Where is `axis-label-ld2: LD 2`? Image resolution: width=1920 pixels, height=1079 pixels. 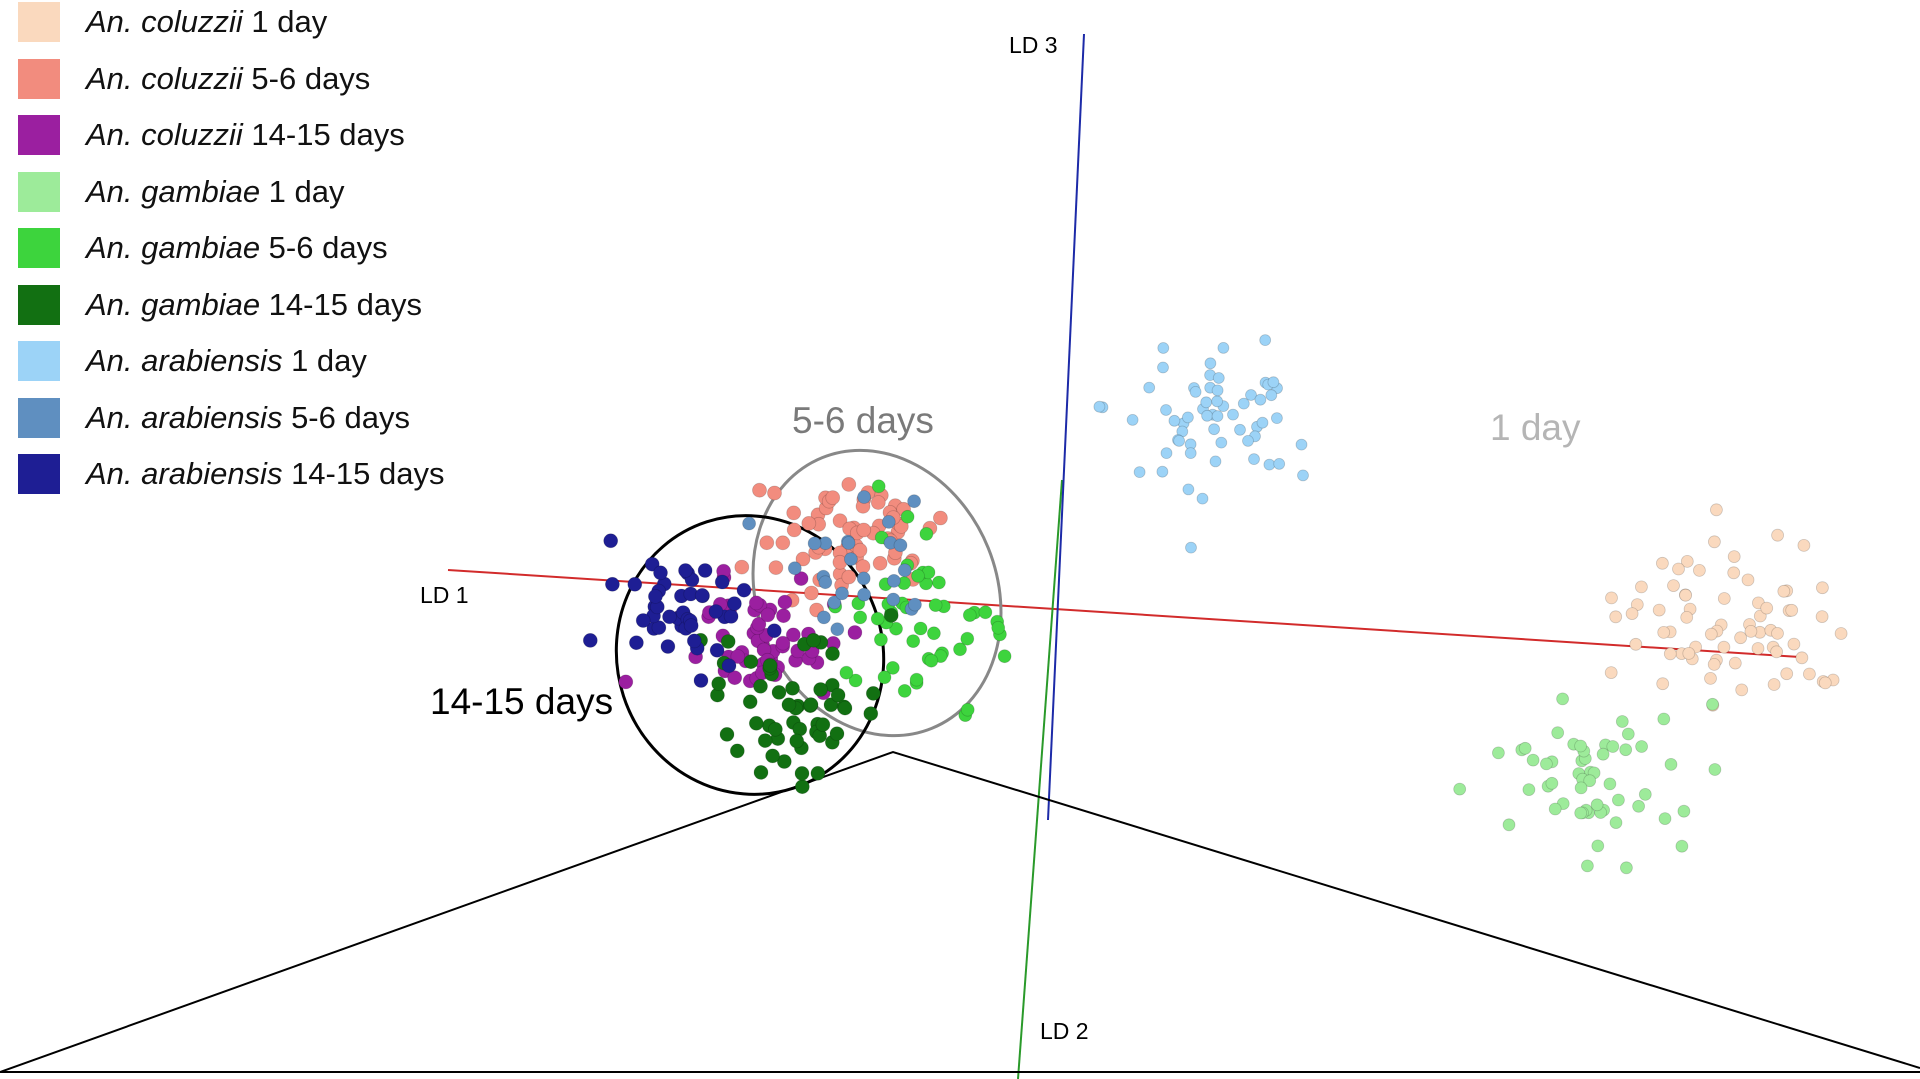
axis-label-ld2: LD 2 is located at coordinates (1064, 1031).